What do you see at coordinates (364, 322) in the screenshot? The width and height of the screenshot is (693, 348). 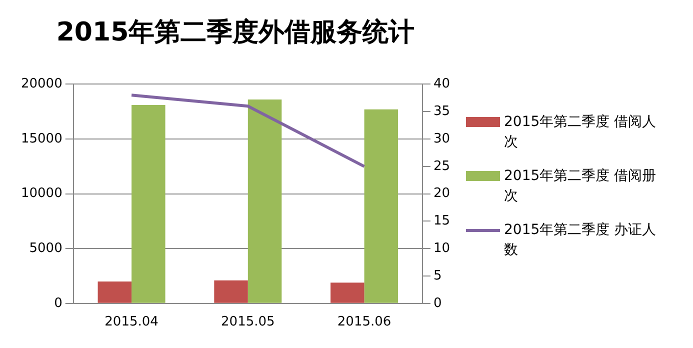 I see `x-tick-label: 2015.06` at bounding box center [364, 322].